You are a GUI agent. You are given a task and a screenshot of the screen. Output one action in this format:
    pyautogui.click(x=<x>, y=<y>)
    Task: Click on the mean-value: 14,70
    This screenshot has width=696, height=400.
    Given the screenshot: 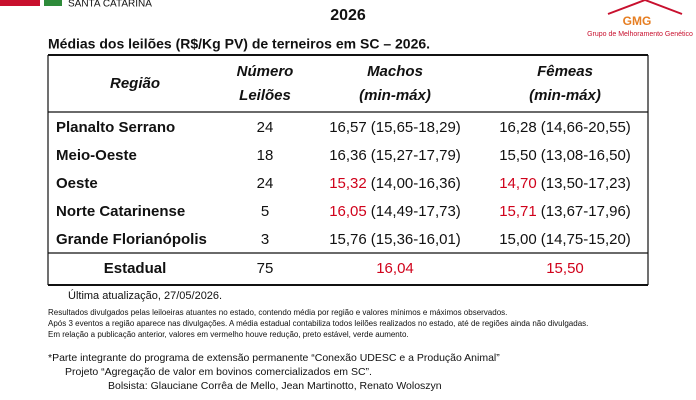 What is the action you would take?
    pyautogui.click(x=518, y=183)
    